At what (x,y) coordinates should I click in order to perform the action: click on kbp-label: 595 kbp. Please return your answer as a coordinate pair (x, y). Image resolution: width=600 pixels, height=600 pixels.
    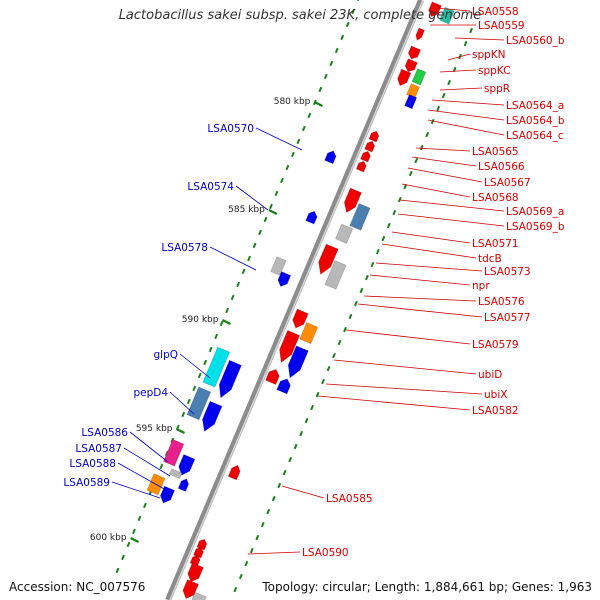
    Looking at the image, I should click on (154, 429).